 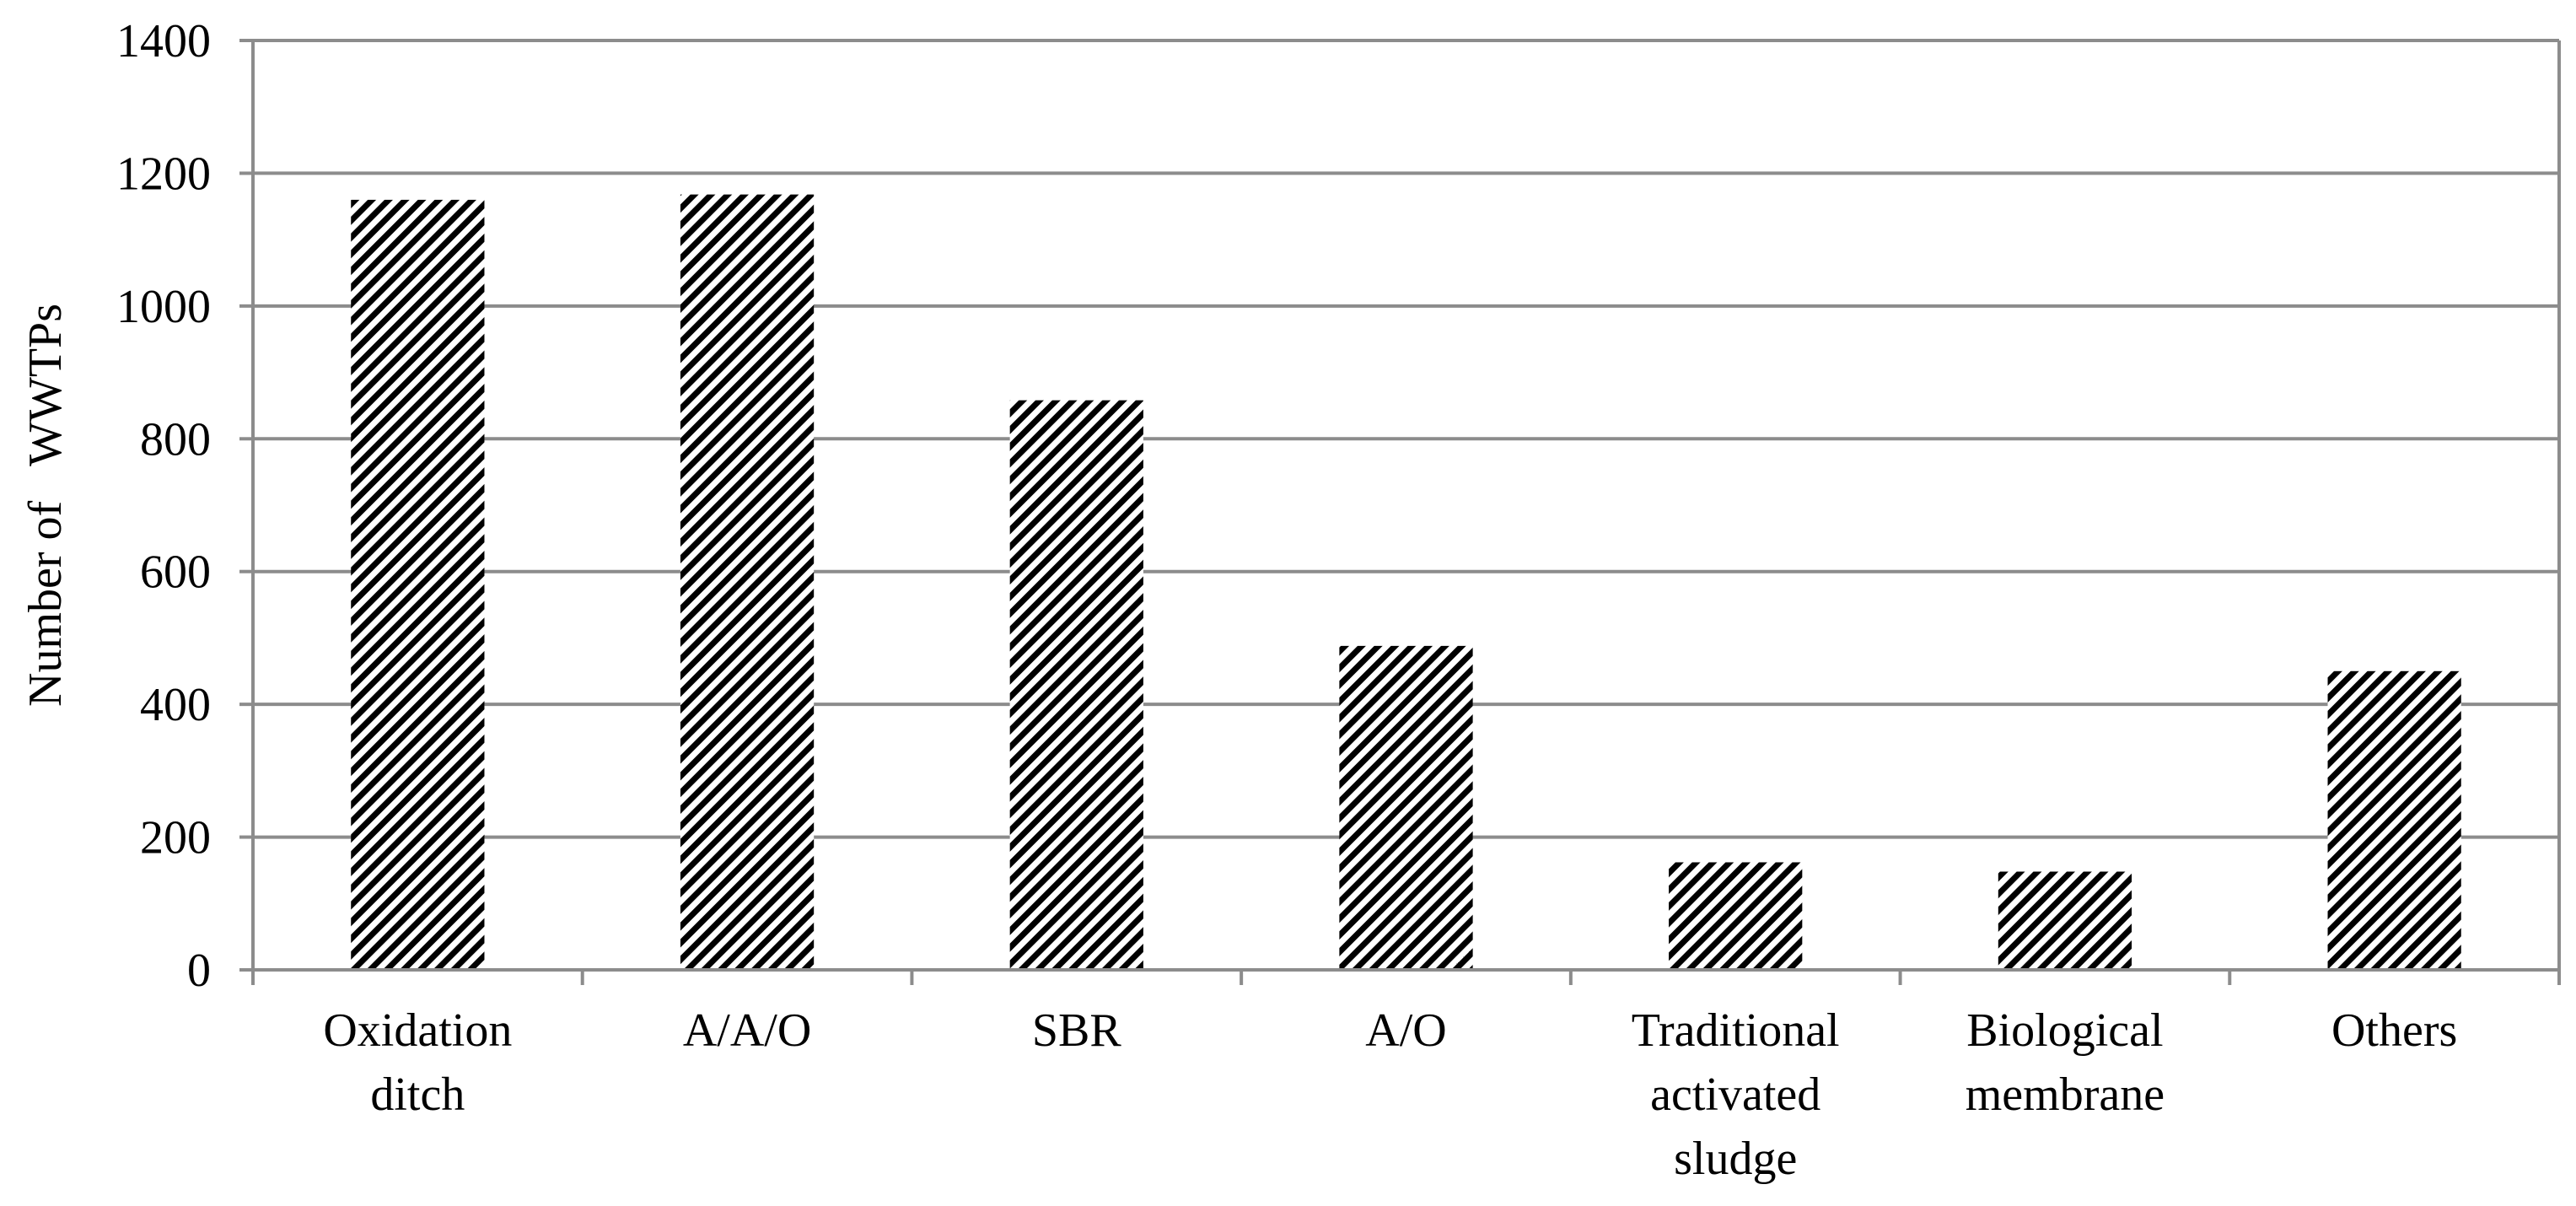 What do you see at coordinates (2065, 1063) in the screenshot?
I see `x-tick-label: Biological membrane` at bounding box center [2065, 1063].